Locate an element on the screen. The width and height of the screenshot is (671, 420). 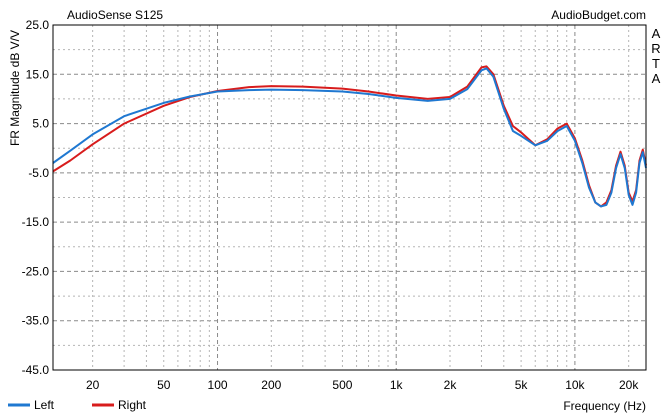
x-tick-label: 5k is located at coordinates (522, 385).